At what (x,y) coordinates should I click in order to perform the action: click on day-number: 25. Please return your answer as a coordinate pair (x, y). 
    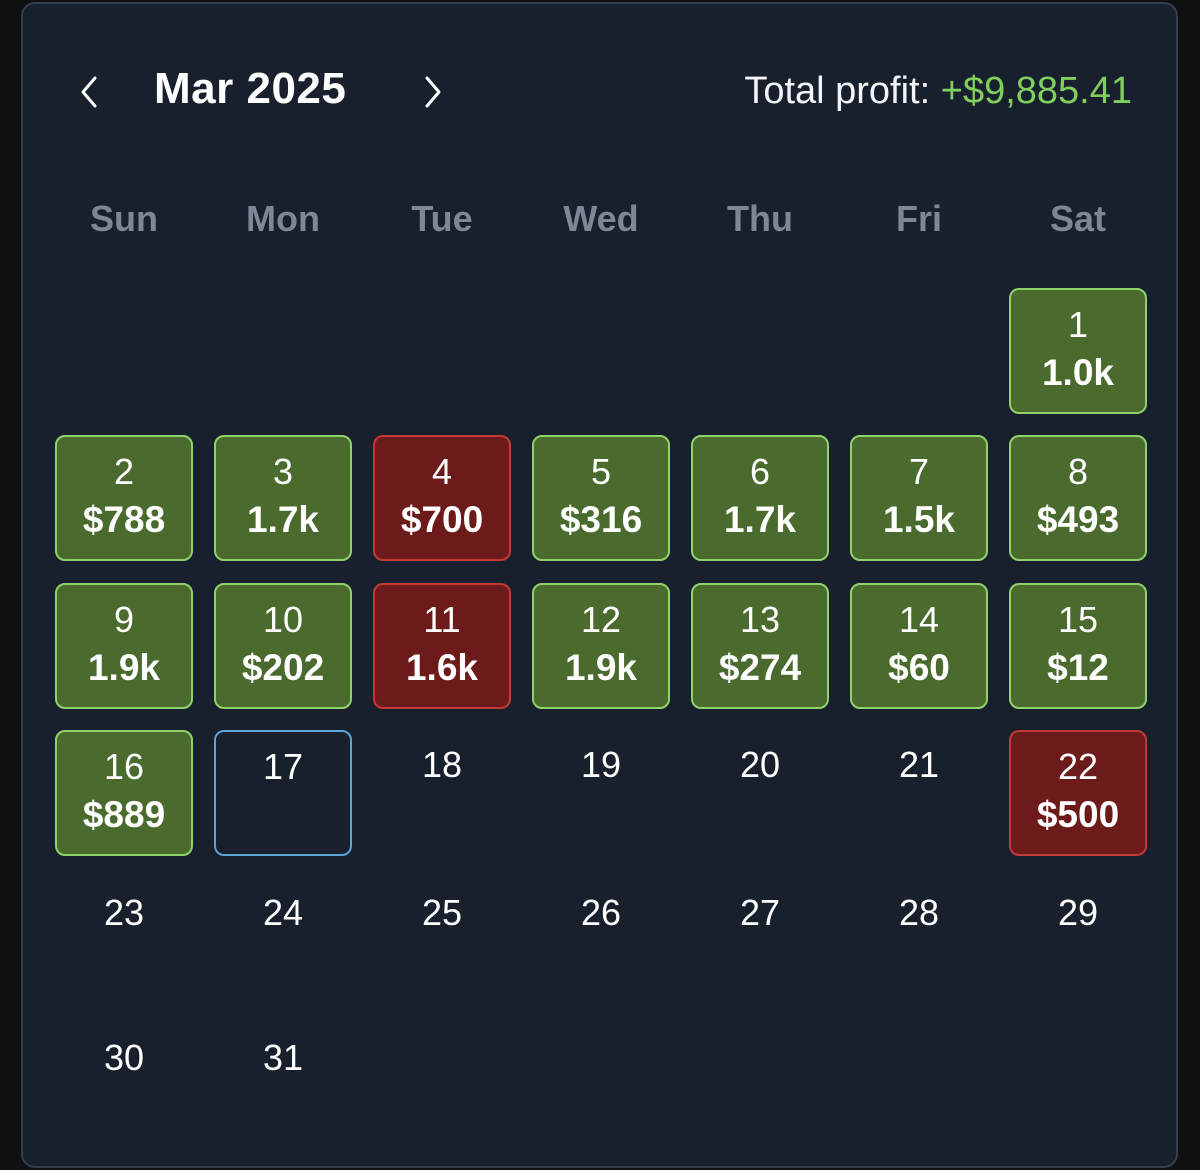
    Looking at the image, I should click on (442, 912).